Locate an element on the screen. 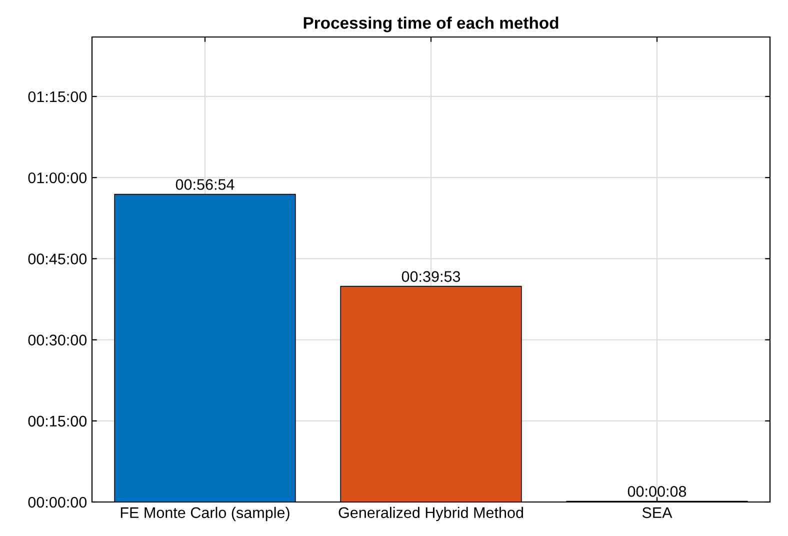  y-tick-label: 00:30:00 is located at coordinates (57, 340).